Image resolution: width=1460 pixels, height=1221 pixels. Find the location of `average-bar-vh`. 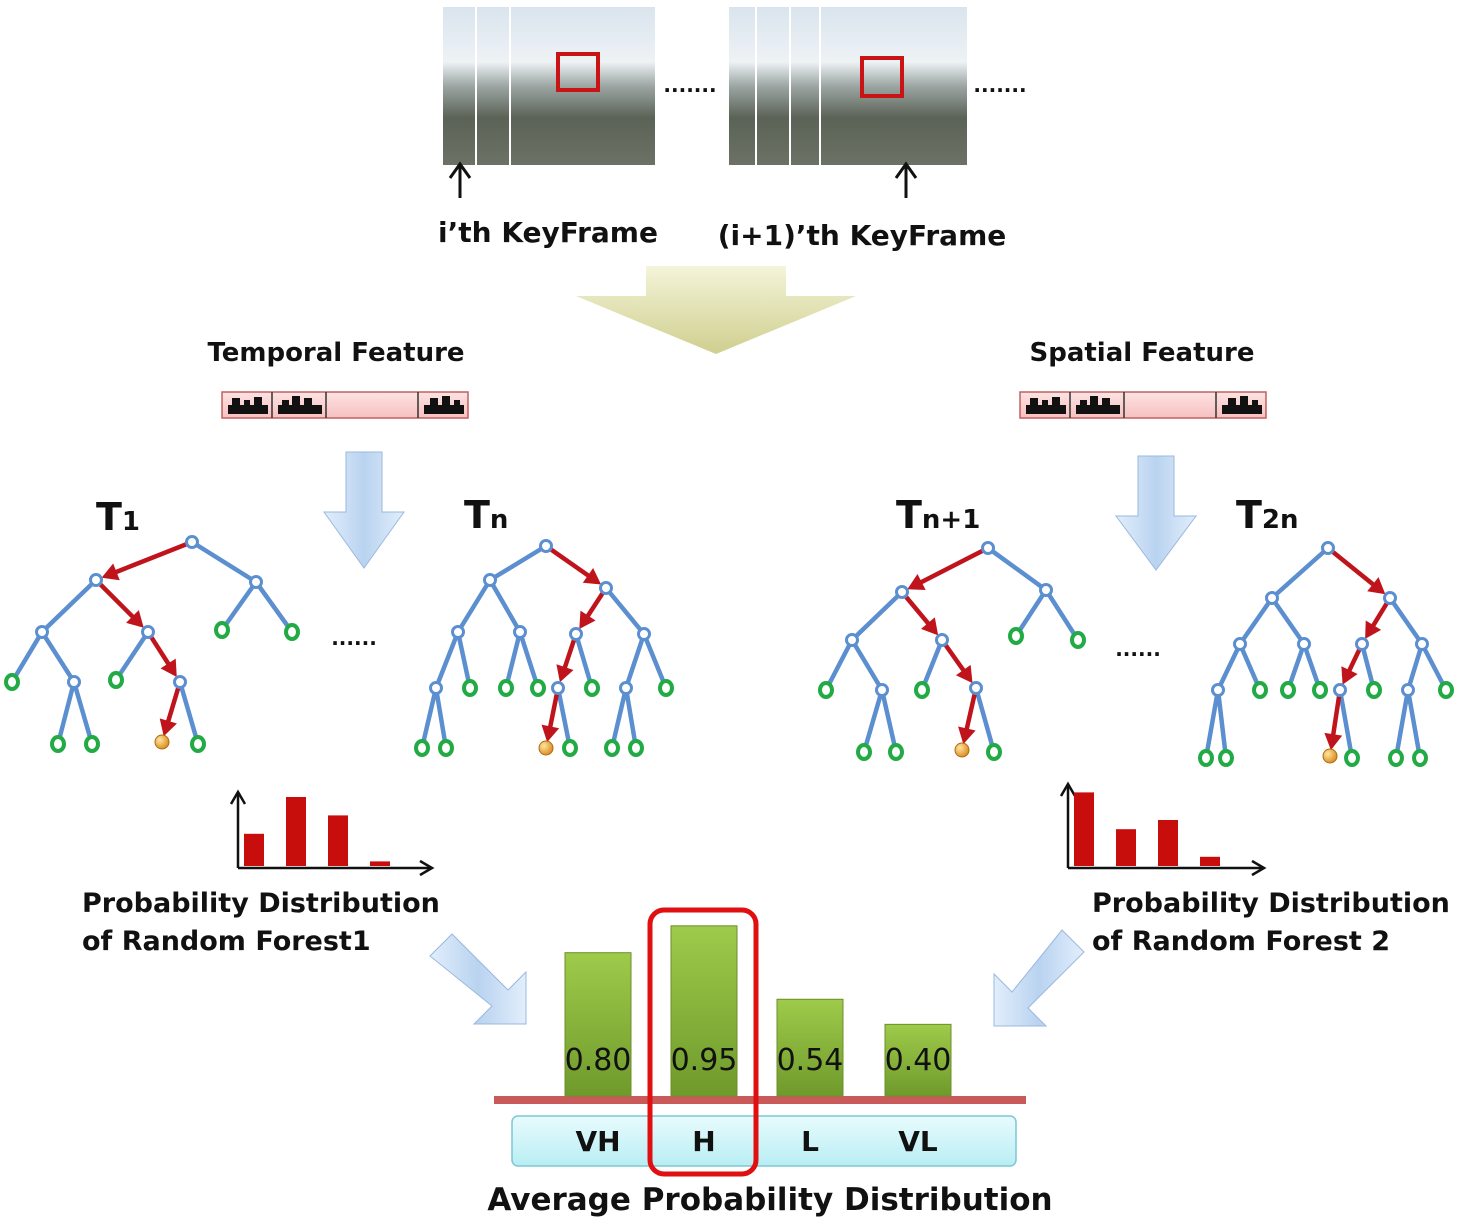

average-bar-vh is located at coordinates (598, 1024).